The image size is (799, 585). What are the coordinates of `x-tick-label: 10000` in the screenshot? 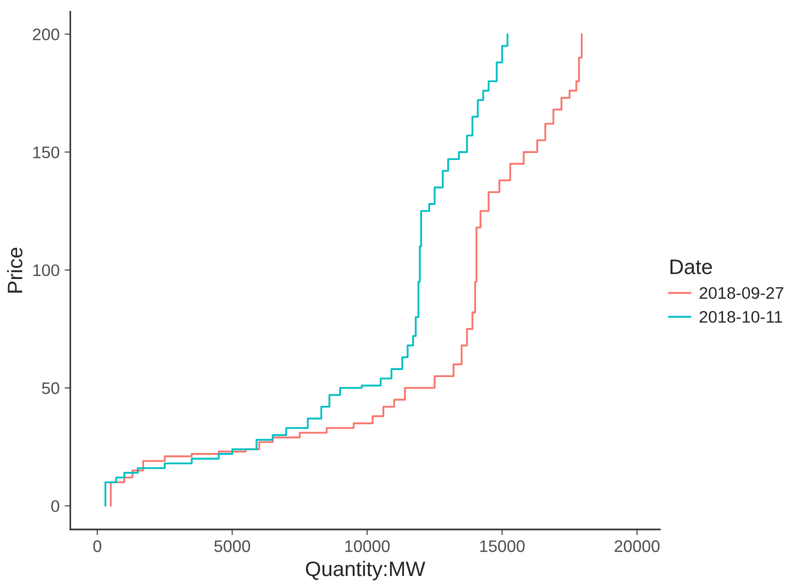 It's located at (367, 546).